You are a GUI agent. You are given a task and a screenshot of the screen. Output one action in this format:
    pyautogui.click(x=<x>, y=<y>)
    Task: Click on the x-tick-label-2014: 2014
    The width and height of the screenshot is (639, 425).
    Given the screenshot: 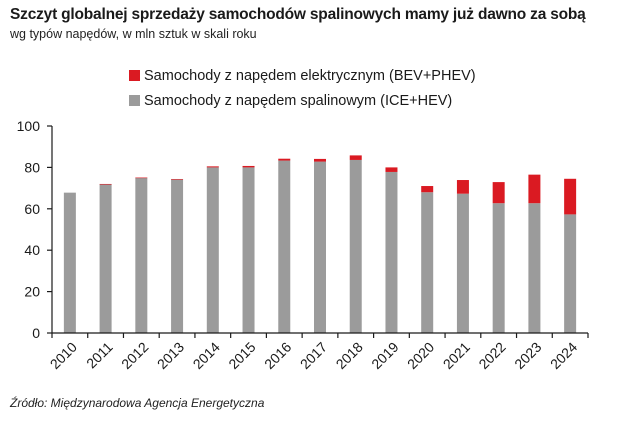 What is the action you would take?
    pyautogui.click(x=206, y=355)
    